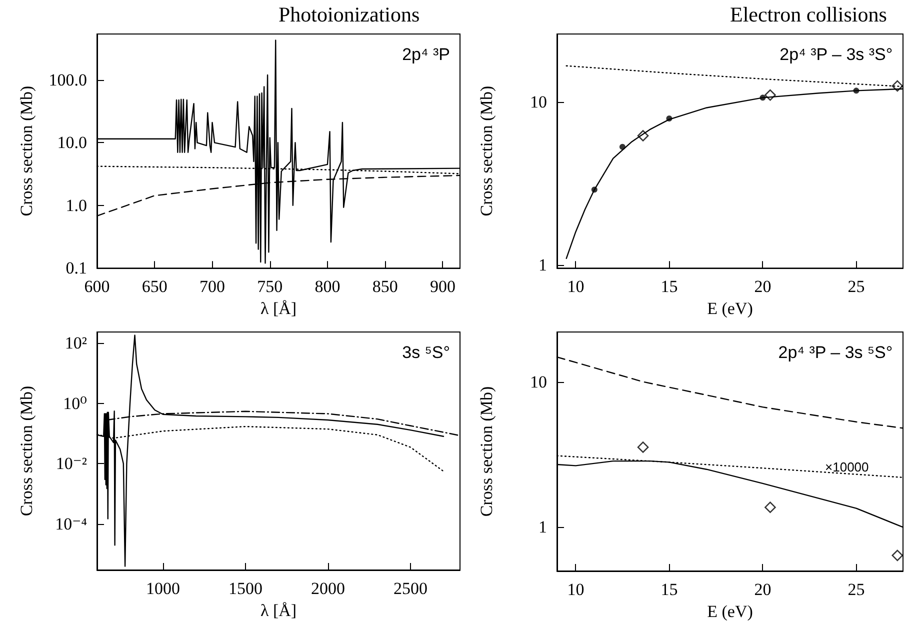 This screenshot has height=626, width=906. Describe the element at coordinates (97, 286) in the screenshot. I see `x-tick-label: 600` at that location.